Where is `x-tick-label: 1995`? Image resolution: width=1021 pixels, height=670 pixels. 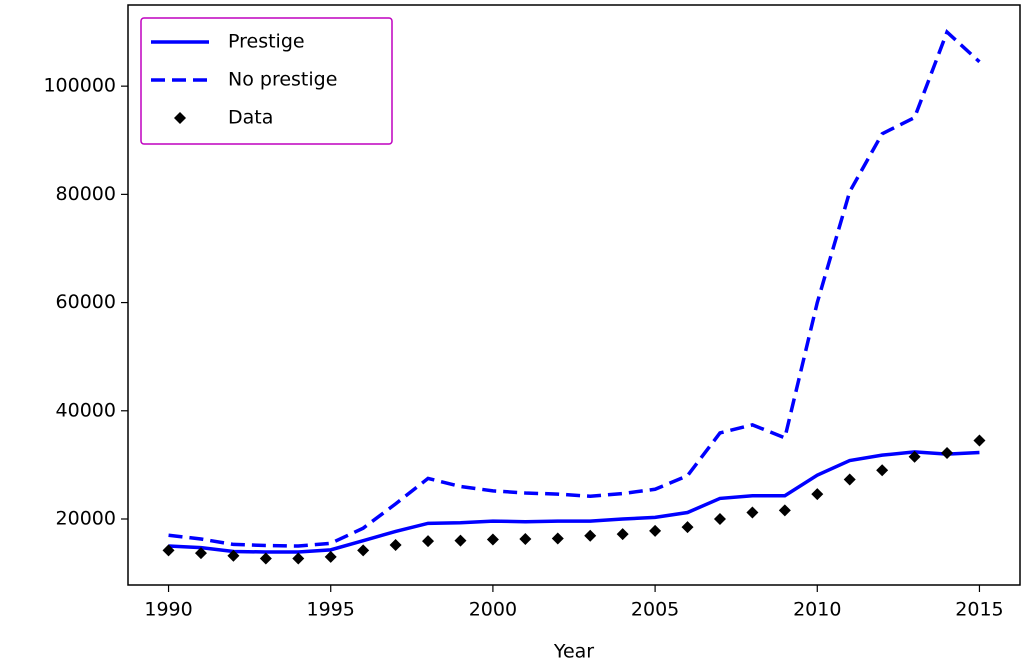 x-tick-label: 1995 is located at coordinates (331, 610).